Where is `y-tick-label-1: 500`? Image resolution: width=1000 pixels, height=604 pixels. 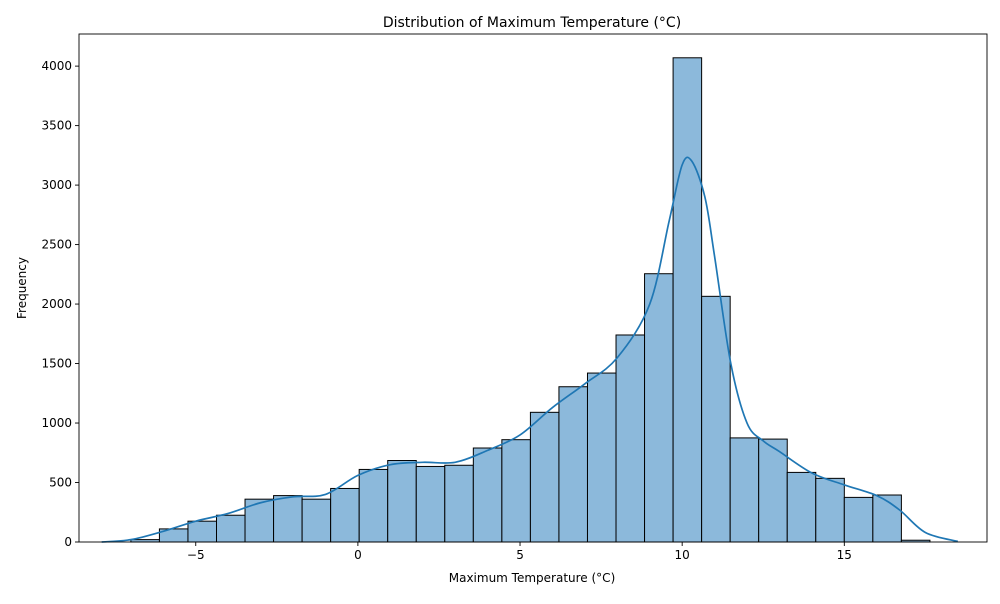 y-tick-label-1: 500 is located at coordinates (60, 483).